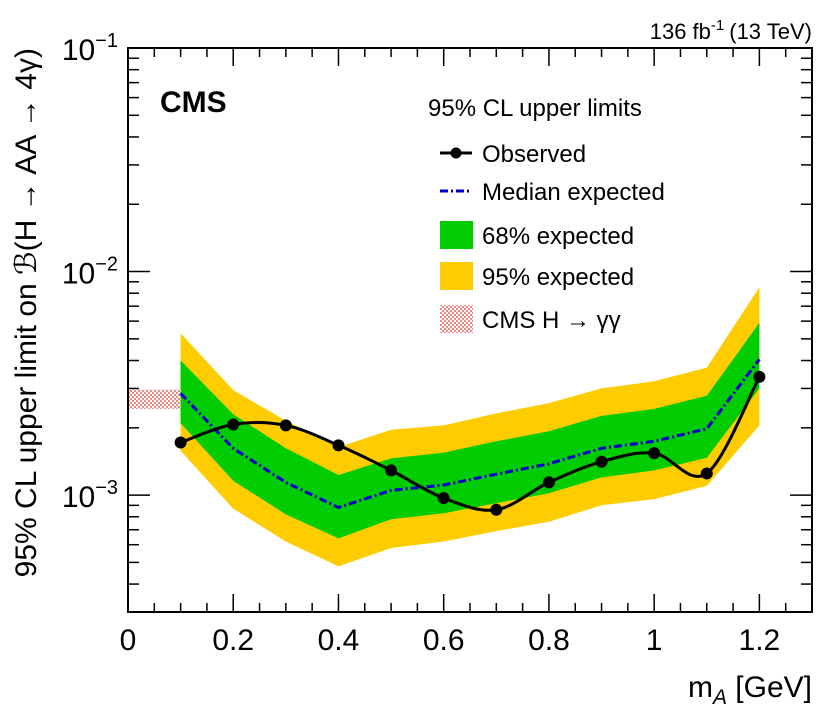 The height and width of the screenshot is (715, 830). What do you see at coordinates (535, 108) in the screenshot?
I see `legend-header: 95% CL upper limits` at bounding box center [535, 108].